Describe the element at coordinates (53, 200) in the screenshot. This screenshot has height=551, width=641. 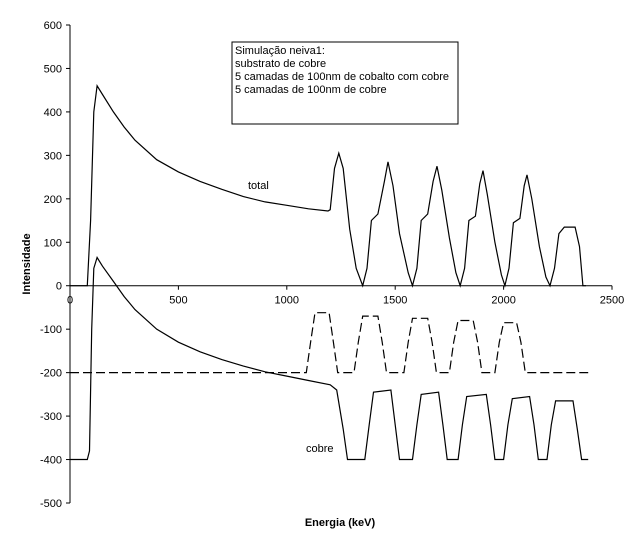
I see `y-tick-label: 200` at that location.